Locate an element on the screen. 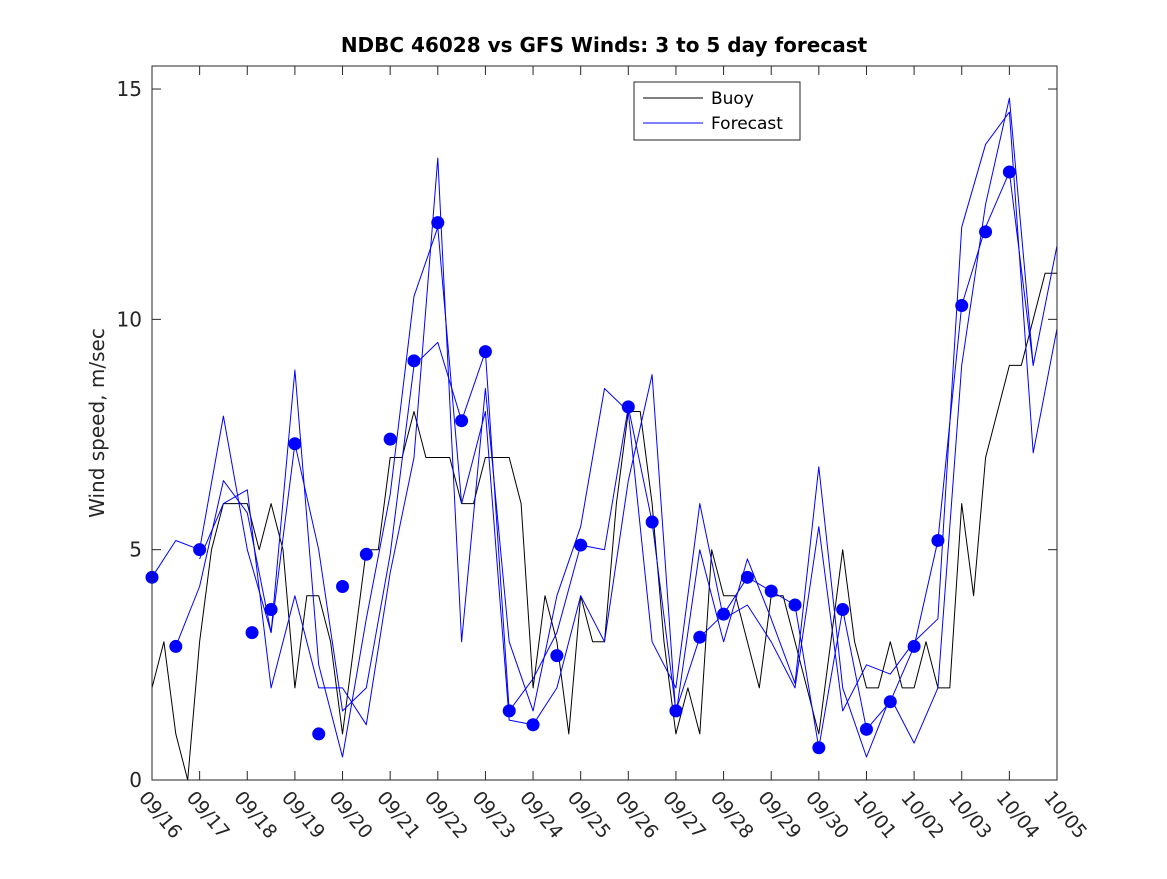  y-tick-labels: 0 5 10 15 is located at coordinates (129, 434).